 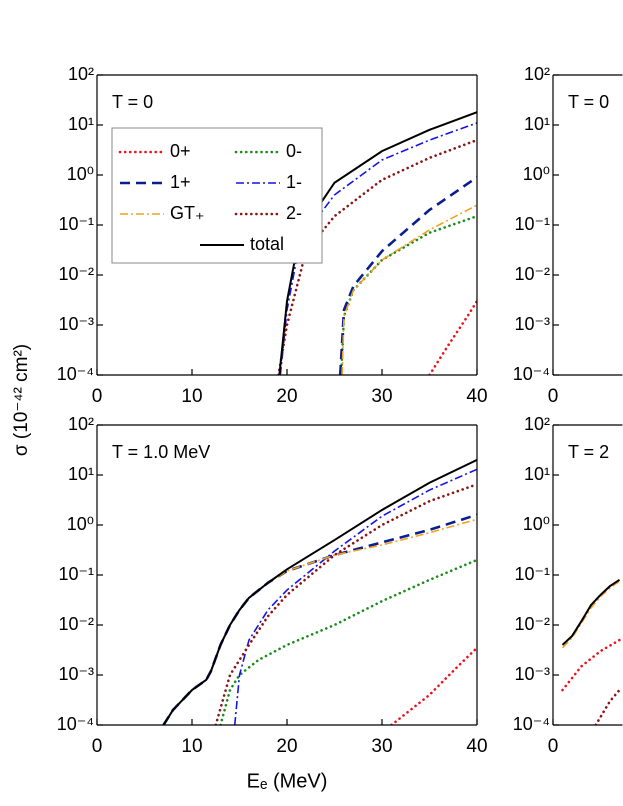 I want to click on legend-label: 1-, so click(x=294, y=182).